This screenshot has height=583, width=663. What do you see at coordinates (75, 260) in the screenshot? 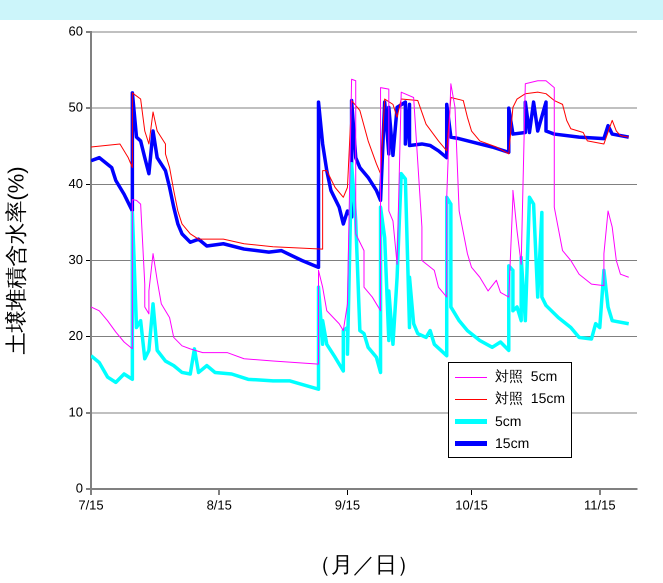
I see `y-tick-label: 30` at bounding box center [75, 260].